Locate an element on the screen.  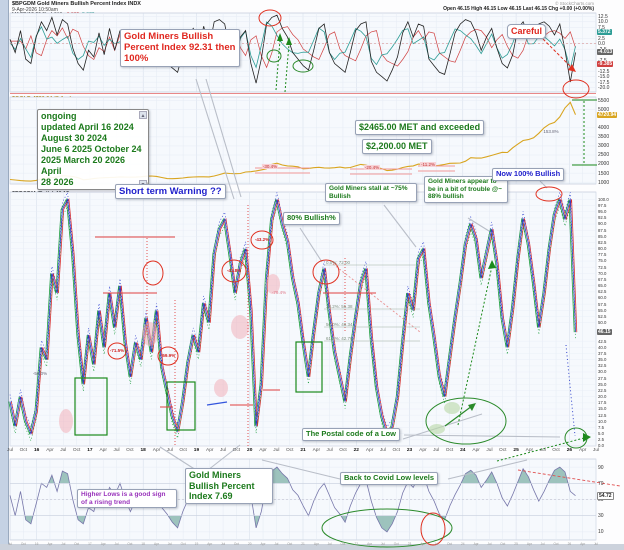
ongoing-line: updated April 16 2024 is located at coordinates (87, 127).